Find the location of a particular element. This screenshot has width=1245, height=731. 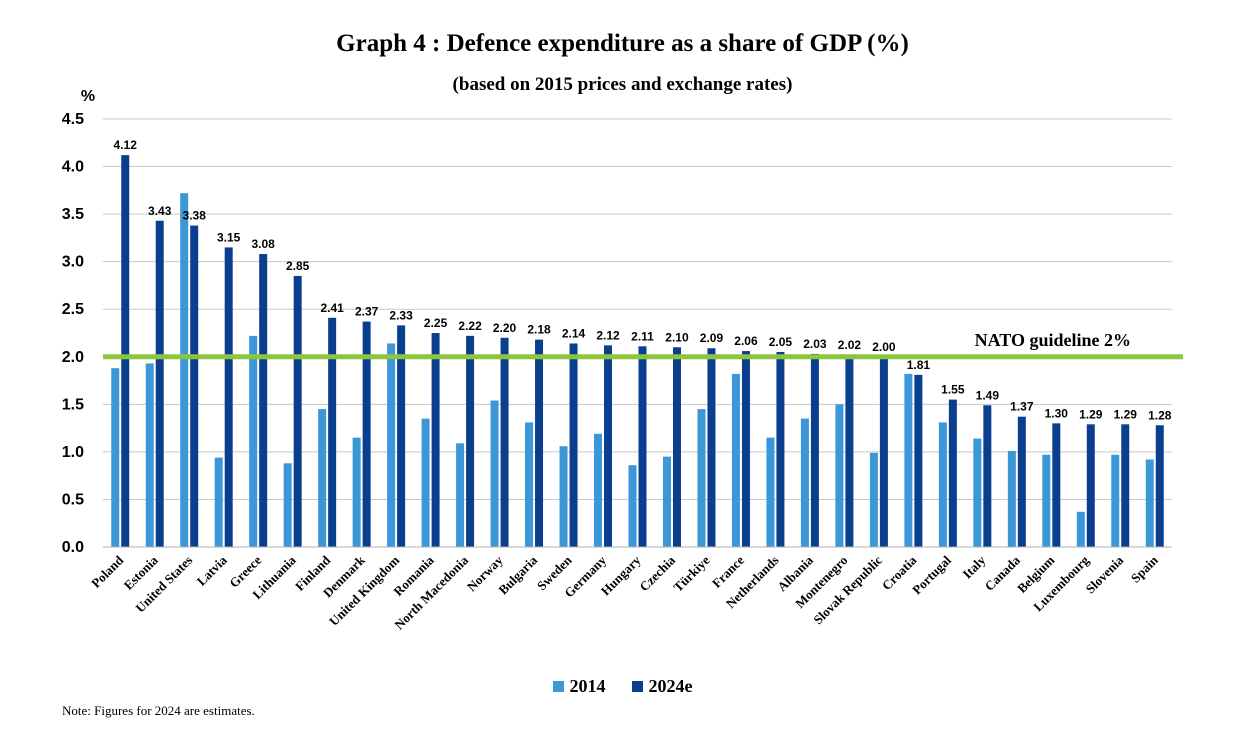

data-label-2024e: 2.20 is located at coordinates (505, 328).